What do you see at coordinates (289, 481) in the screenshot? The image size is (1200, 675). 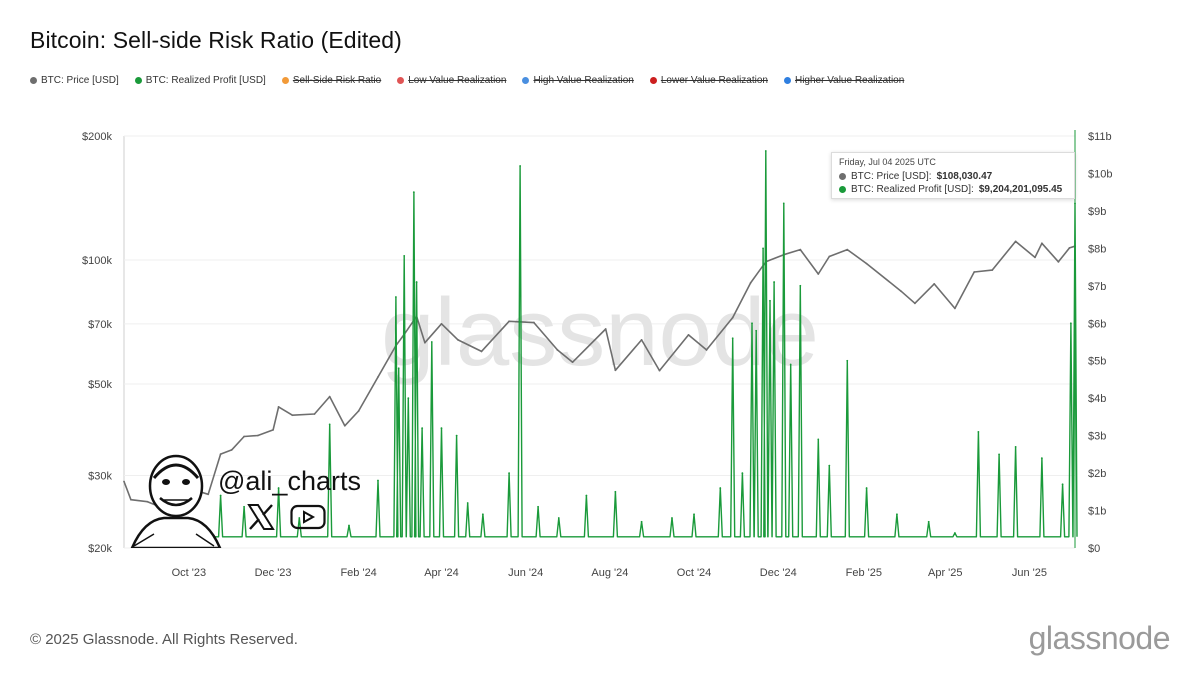 I see `author-handle: @ali_charts` at bounding box center [289, 481].